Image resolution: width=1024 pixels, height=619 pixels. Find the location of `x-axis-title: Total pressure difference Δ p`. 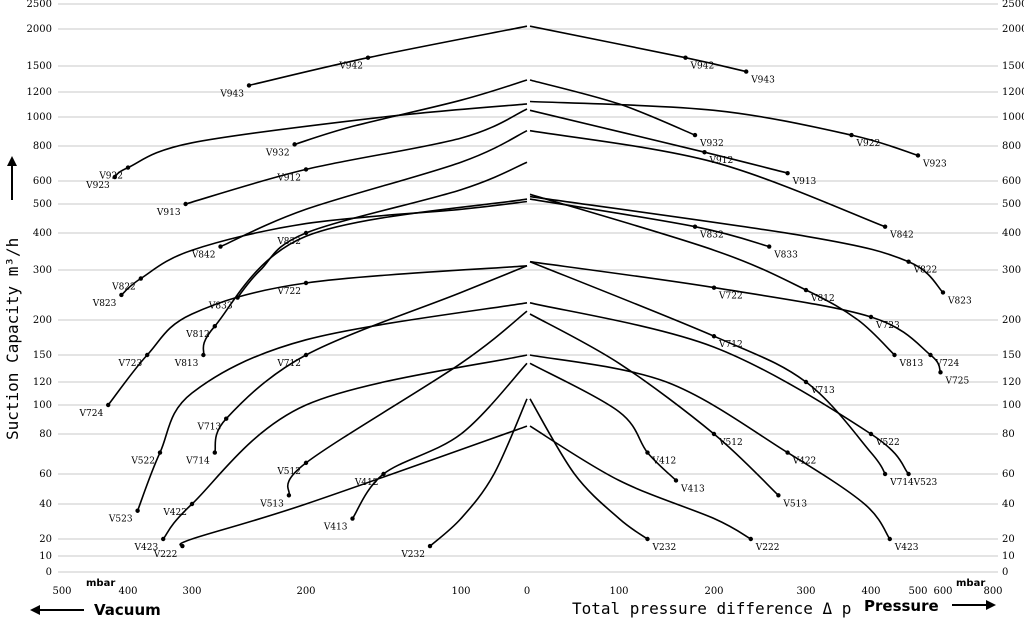

x-axis-title: Total pressure difference Δ p is located at coordinates (711, 608).